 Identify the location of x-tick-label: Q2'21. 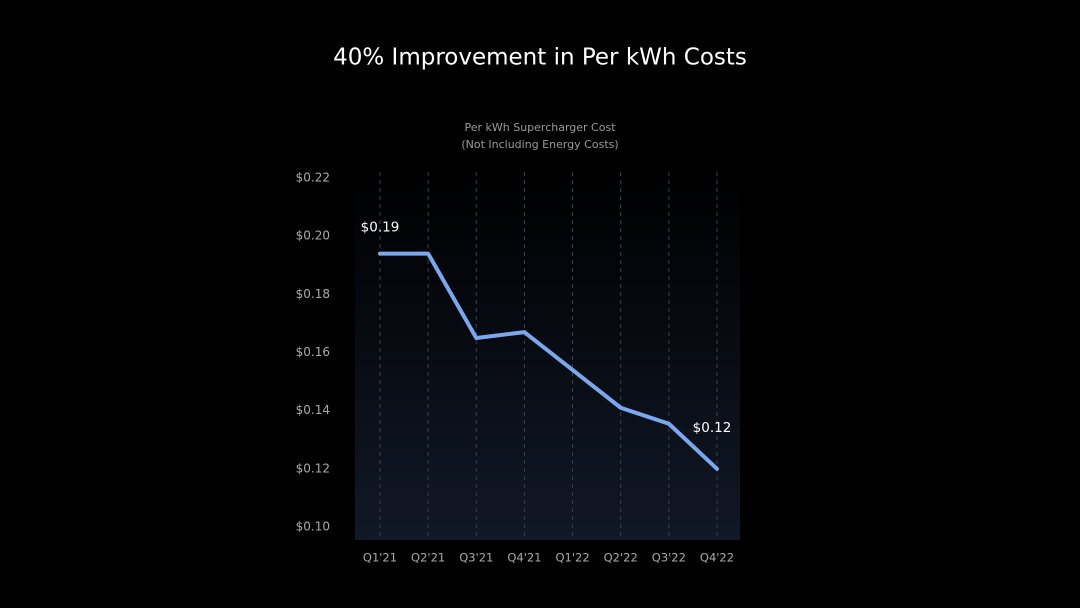
(428, 558).